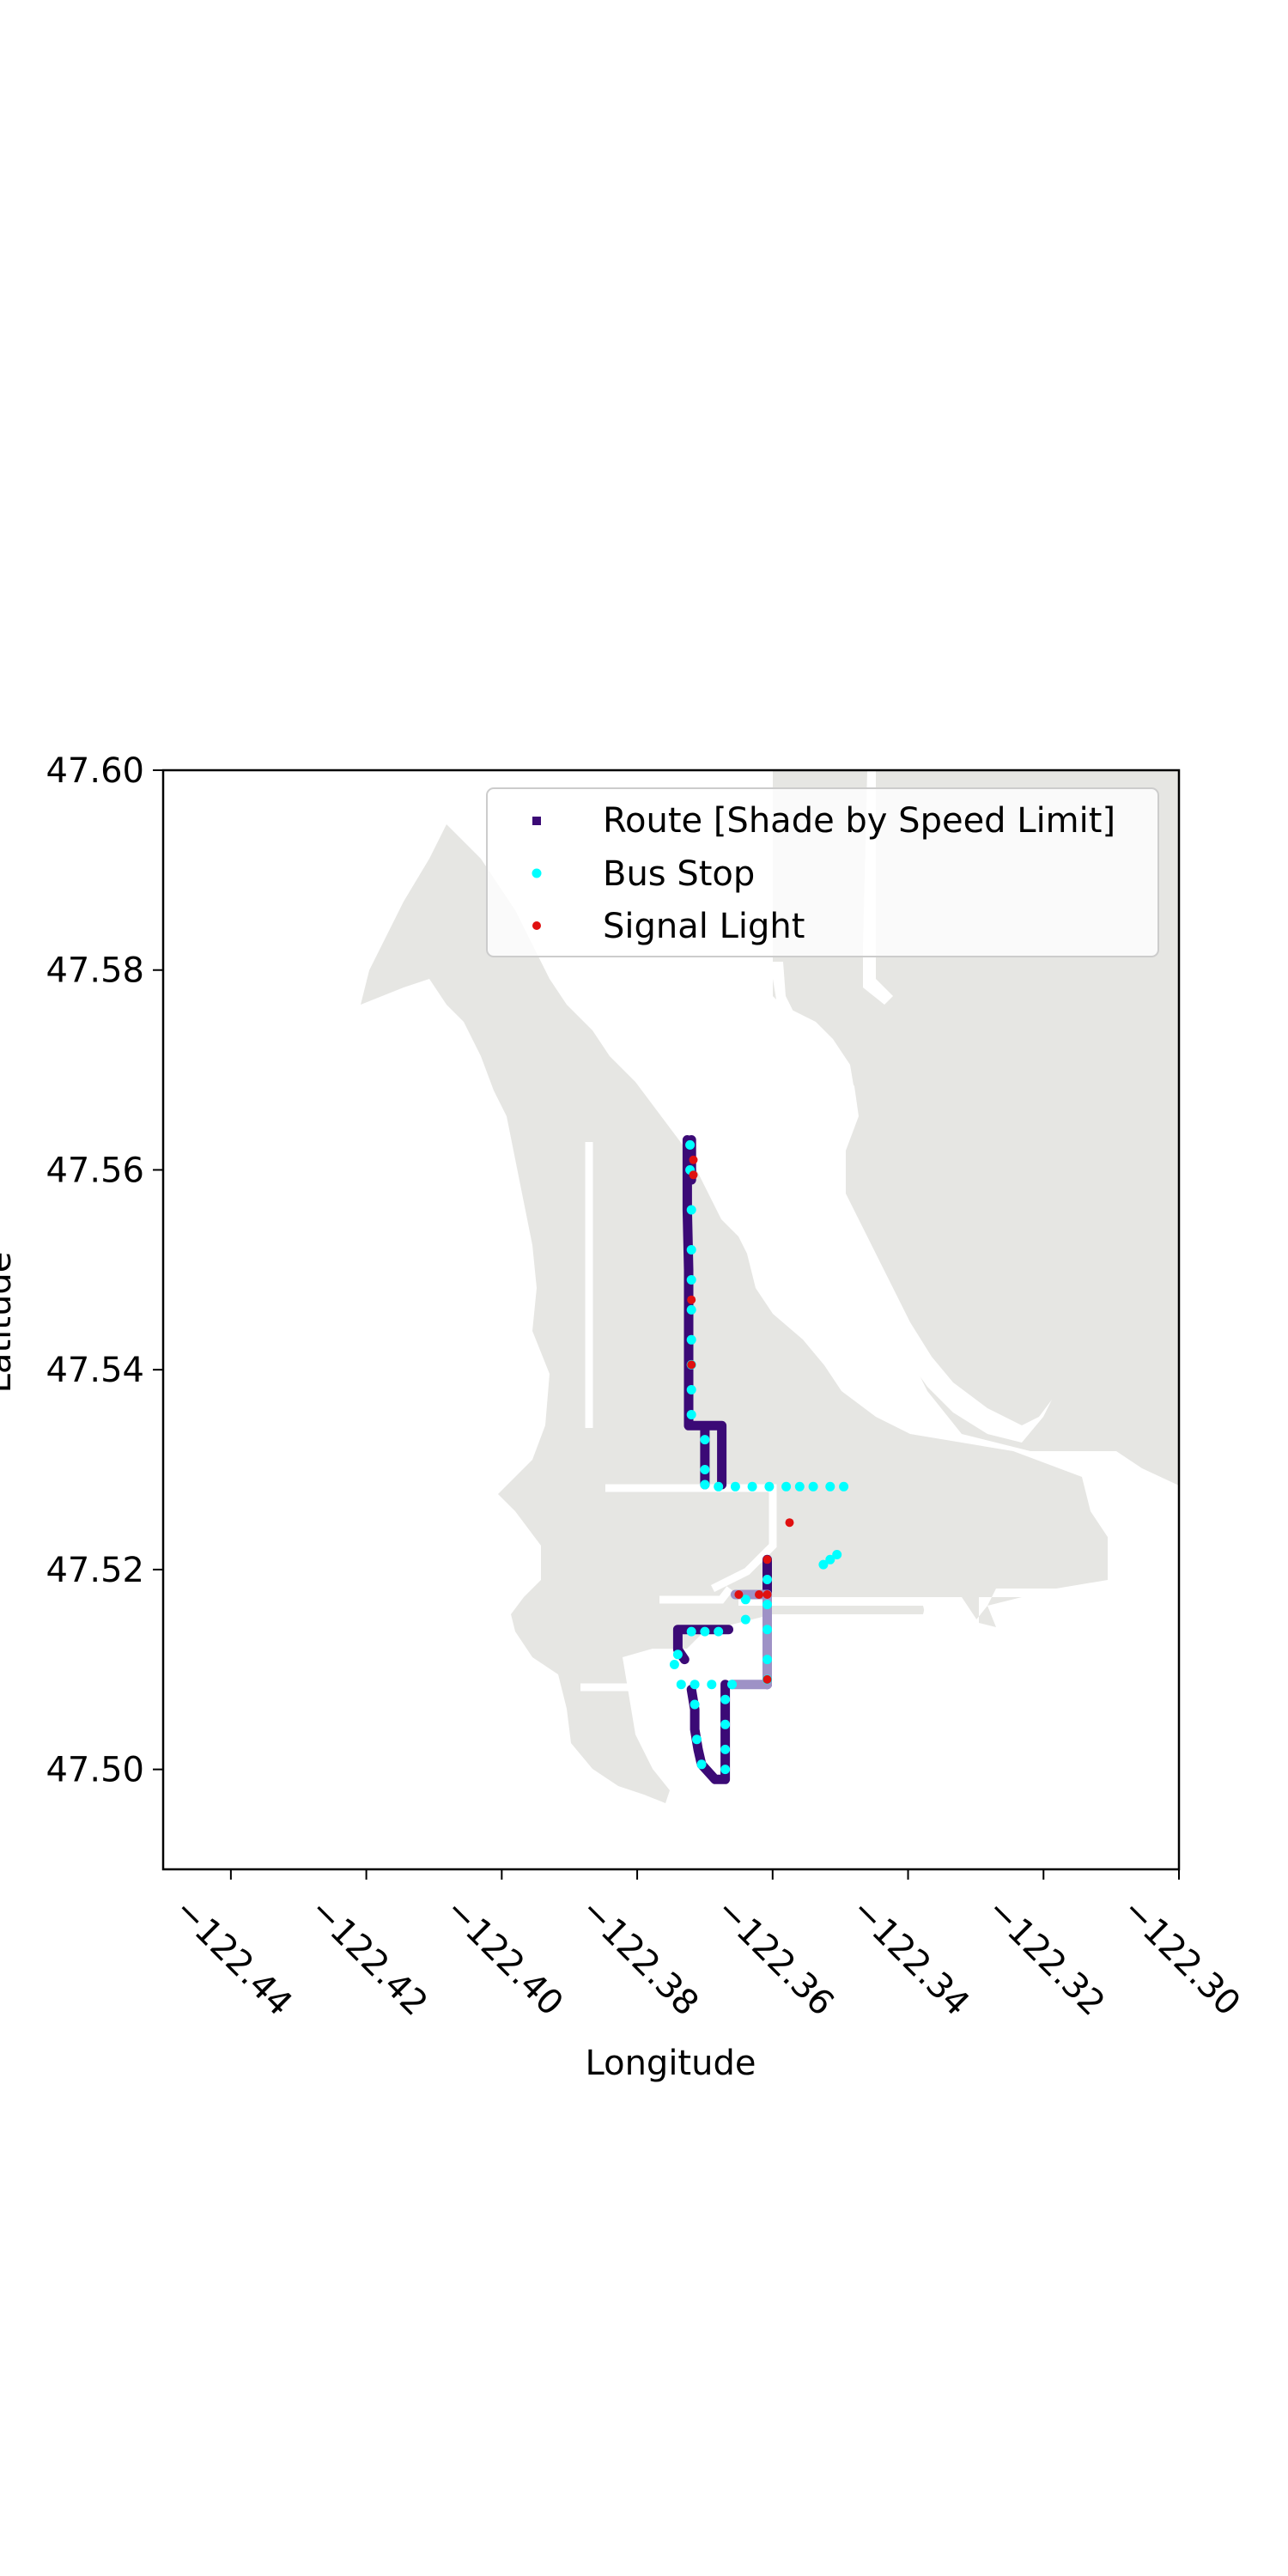 This screenshot has height=2576, width=1288. What do you see at coordinates (536, 925) in the screenshot?
I see `legend-signal-marker` at bounding box center [536, 925].